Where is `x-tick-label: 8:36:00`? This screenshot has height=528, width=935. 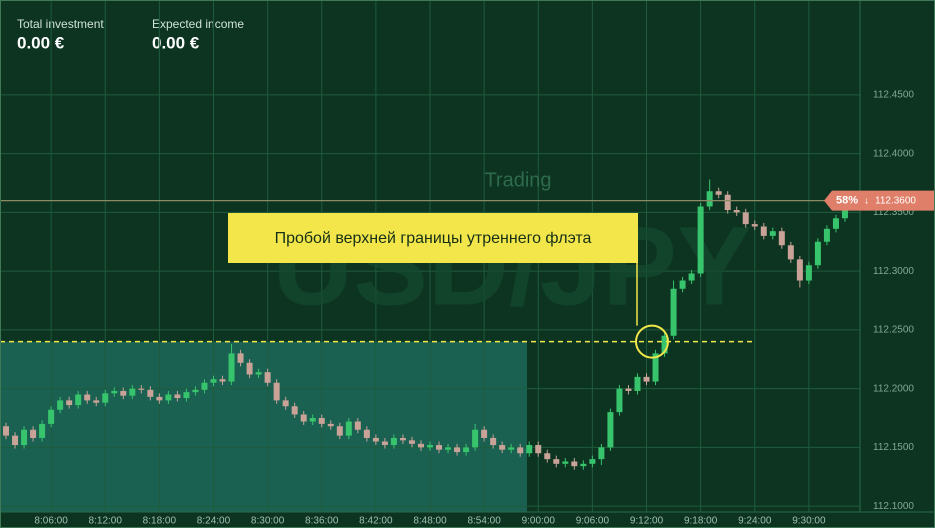 x-tick-label: 8:36:00 is located at coordinates (322, 521).